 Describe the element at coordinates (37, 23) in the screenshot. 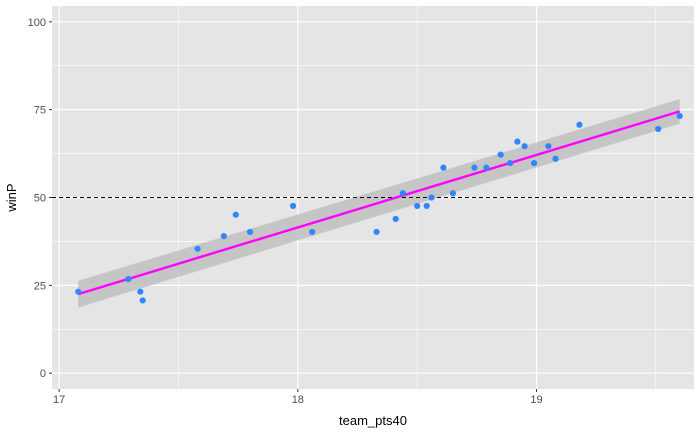

I see `y-tick-label: 100` at that location.